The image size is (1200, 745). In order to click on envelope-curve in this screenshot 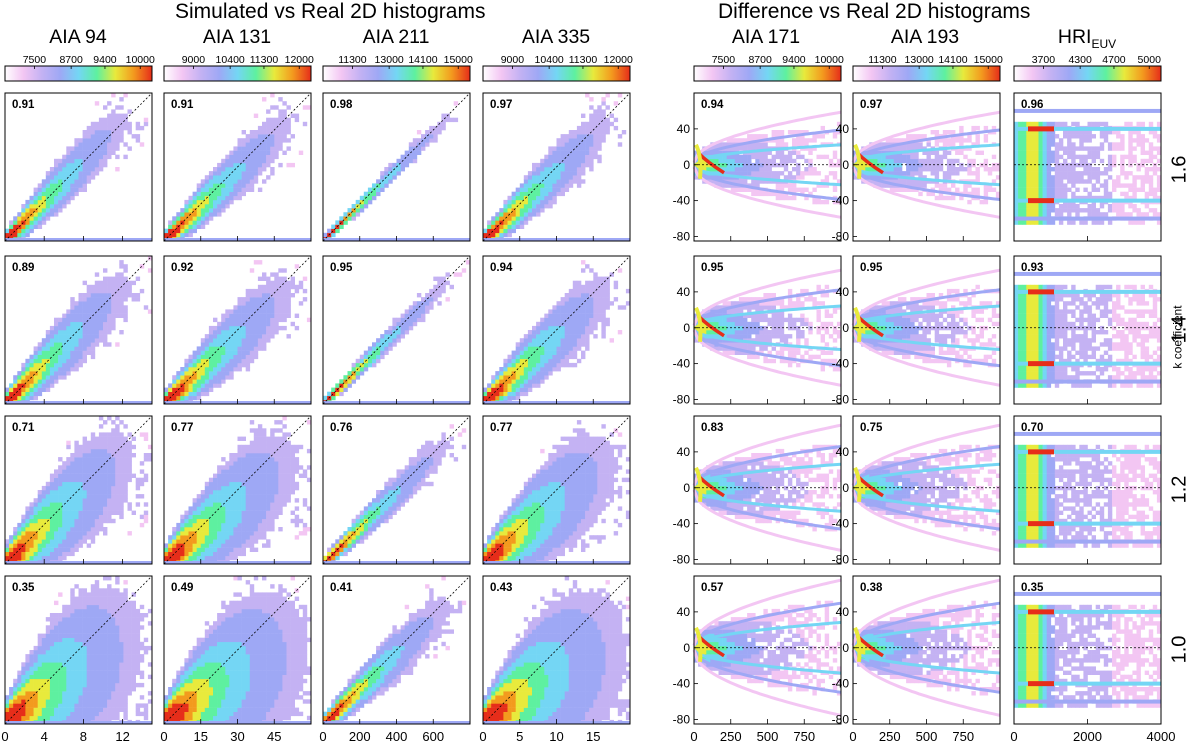, I will do `click(926, 146)`.